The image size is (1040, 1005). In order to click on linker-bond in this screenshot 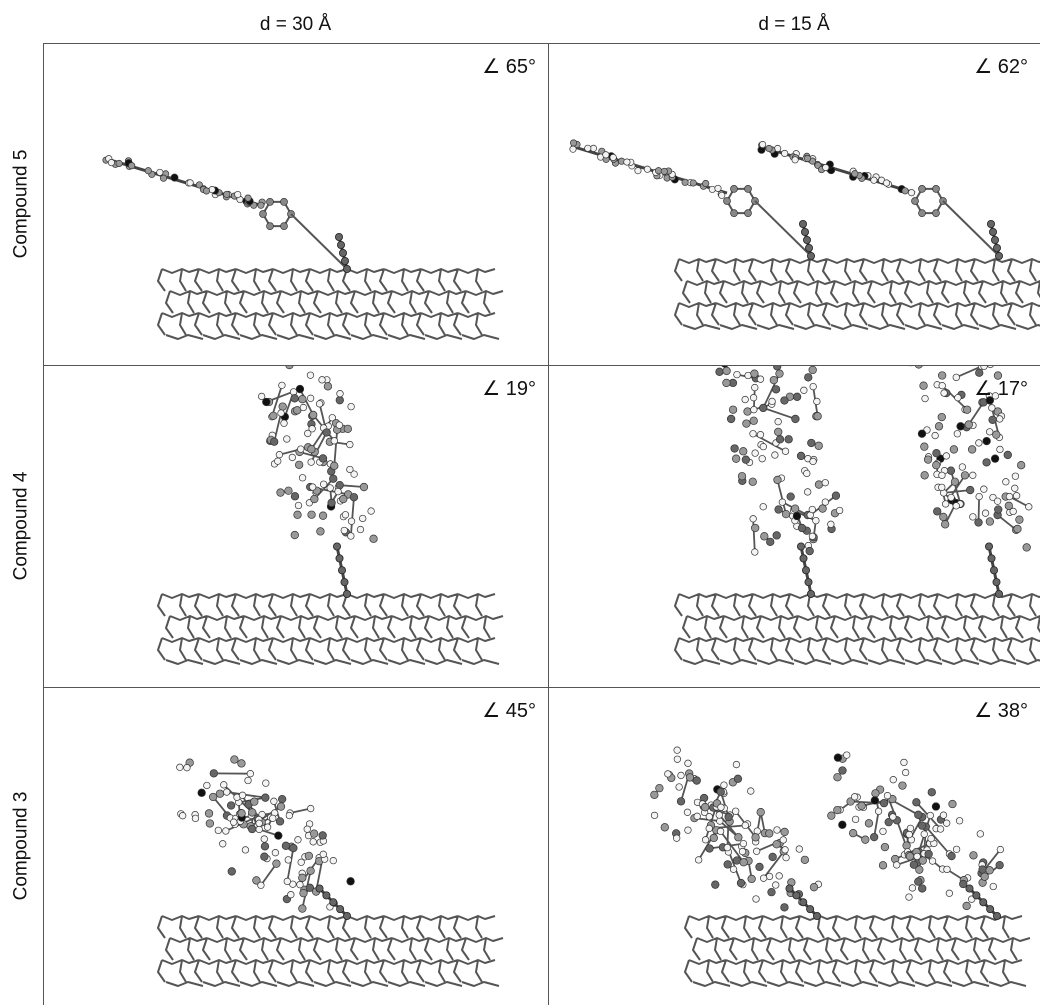, I will do `click(783, 228)`.